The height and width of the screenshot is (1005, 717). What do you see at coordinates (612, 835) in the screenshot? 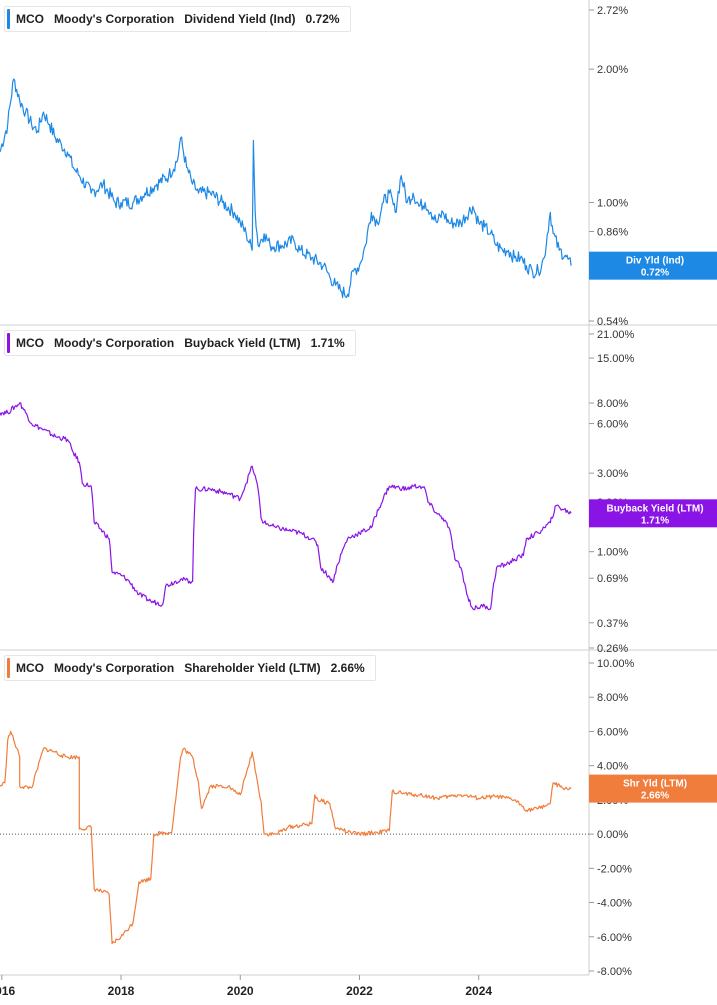
I see `y-tick-label: 0.00%` at bounding box center [612, 835].